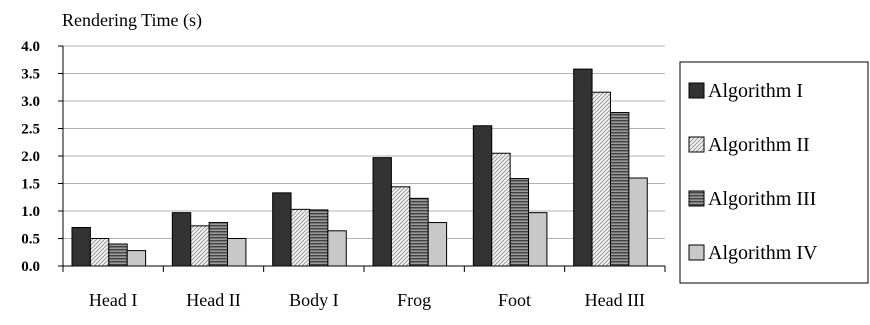 Image resolution: width=870 pixels, height=325 pixels. What do you see at coordinates (30, 130) in the screenshot?
I see `y-tick-label: 2.5` at bounding box center [30, 130].